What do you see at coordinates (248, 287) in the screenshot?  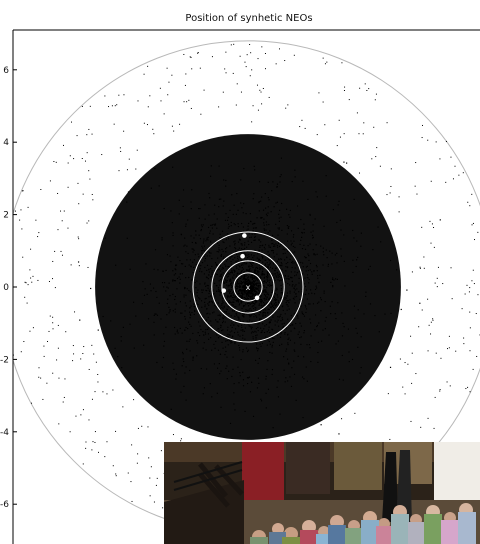 I see `planet-orbit` at bounding box center [248, 287].